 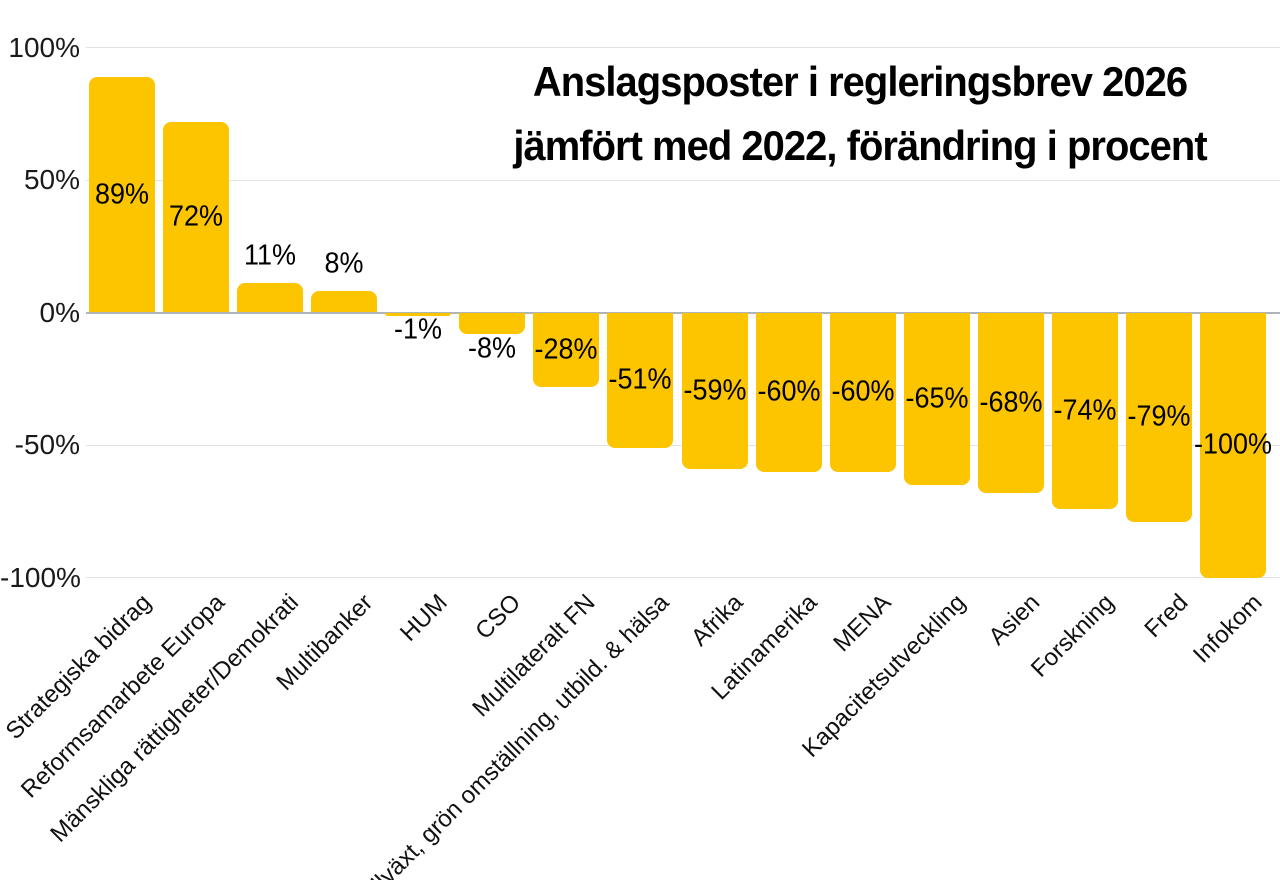 I want to click on category-label: Asien, so click(x=1014, y=620).